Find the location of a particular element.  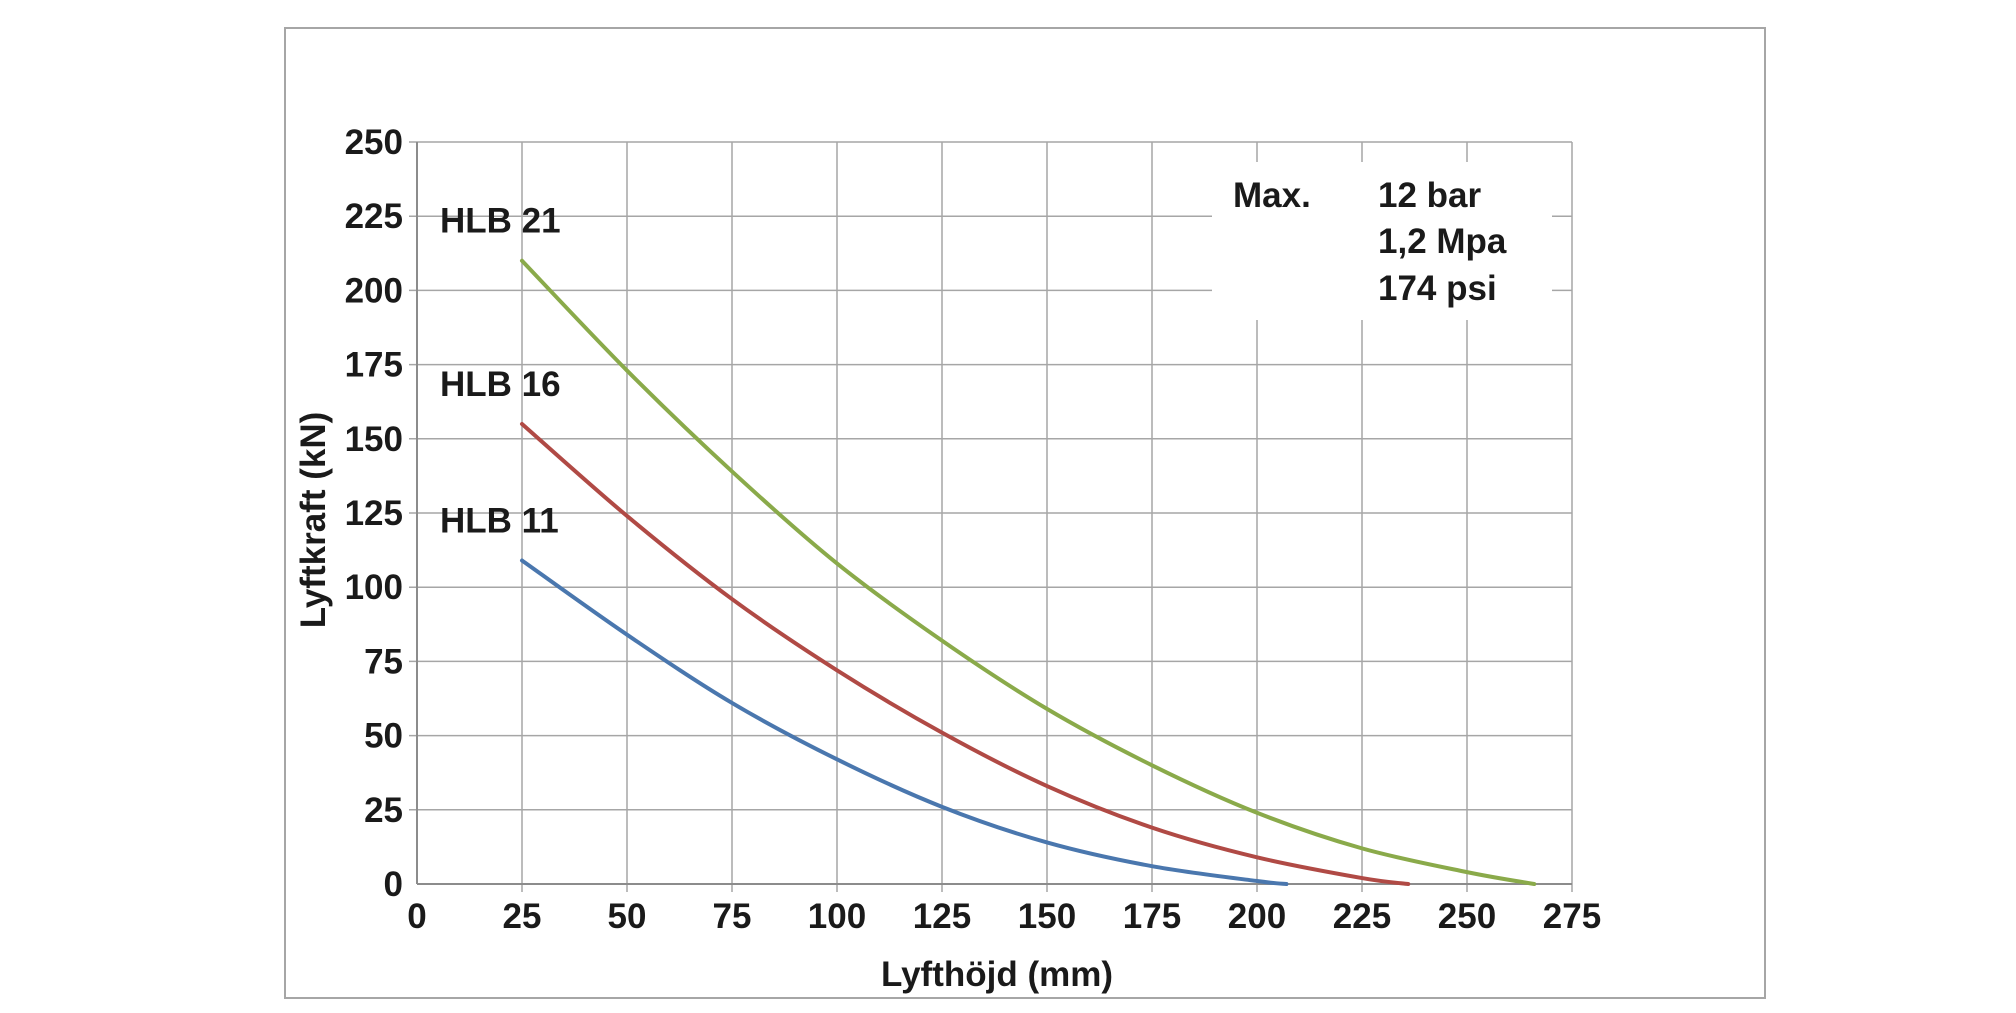

y-tick-label: 250 is located at coordinates (374, 142).